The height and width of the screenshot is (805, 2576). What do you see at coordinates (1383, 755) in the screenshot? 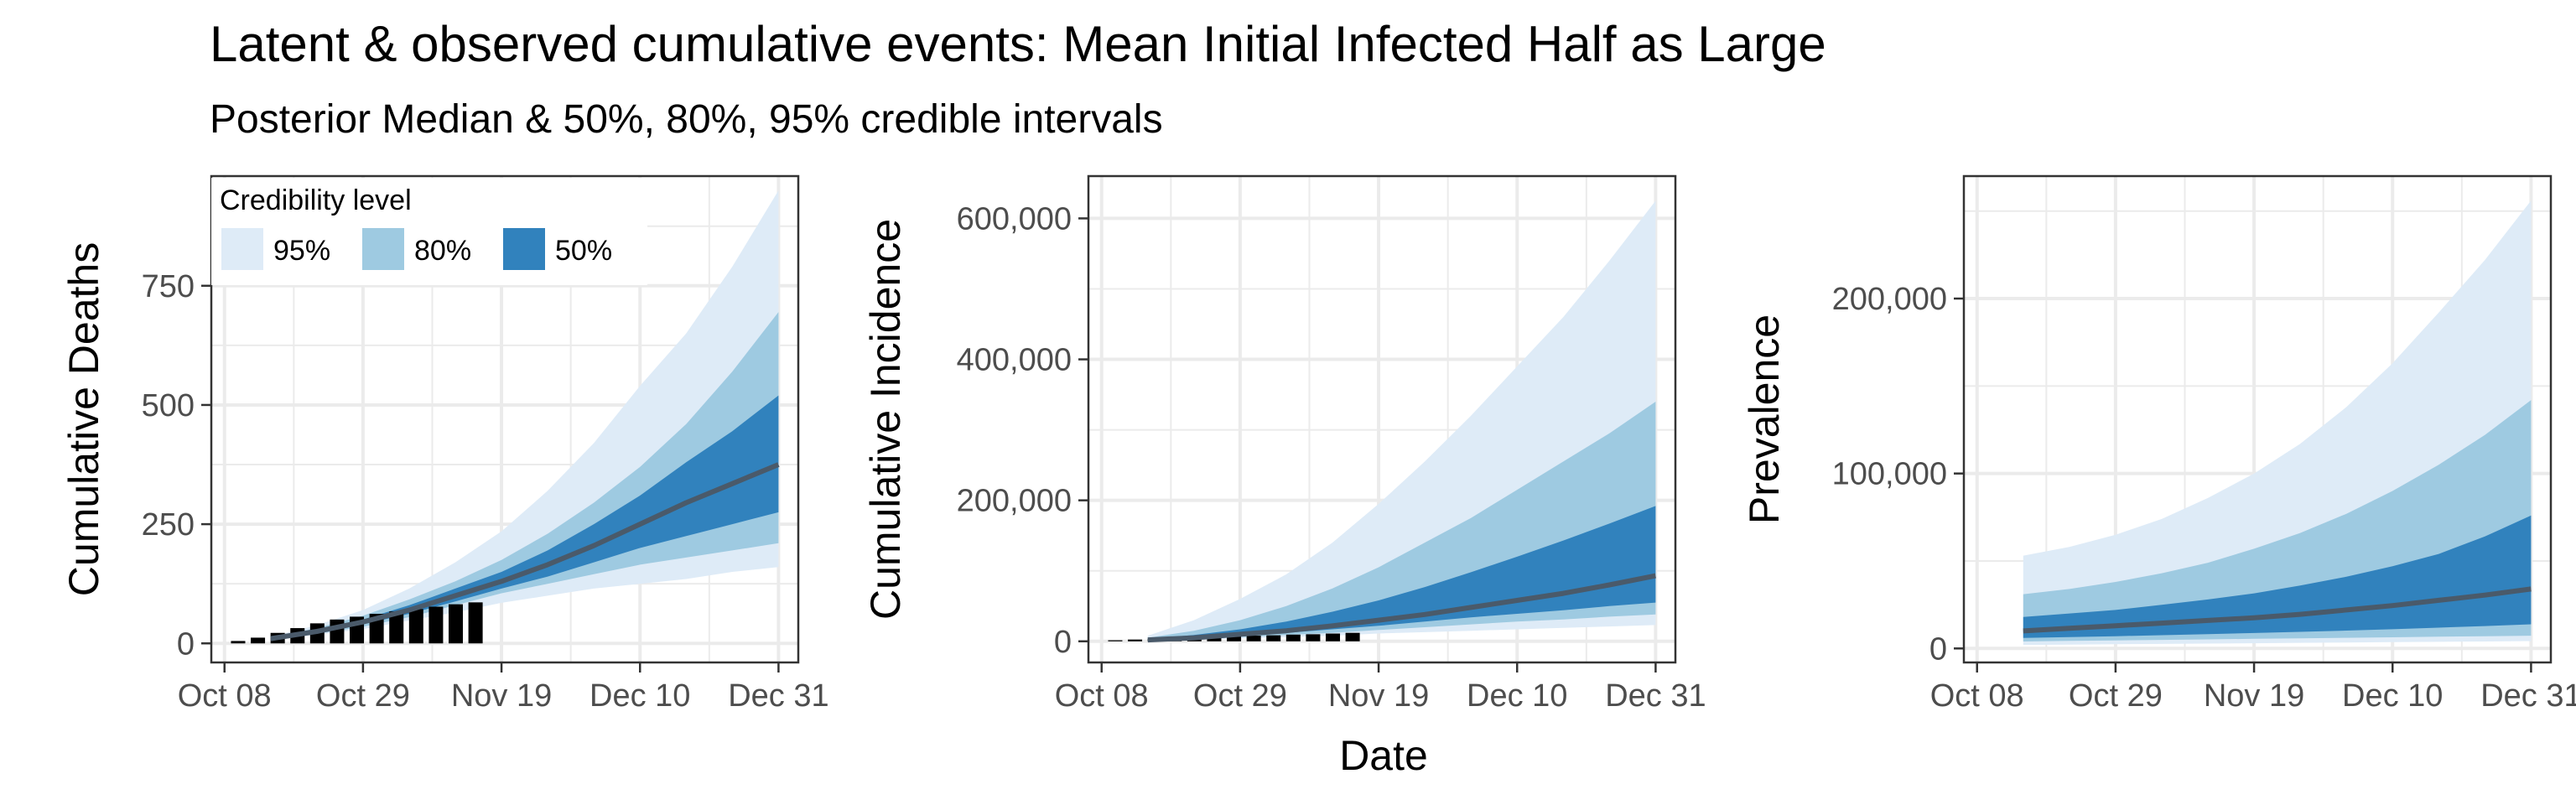
I see `x-axis-label: Date` at bounding box center [1383, 755].